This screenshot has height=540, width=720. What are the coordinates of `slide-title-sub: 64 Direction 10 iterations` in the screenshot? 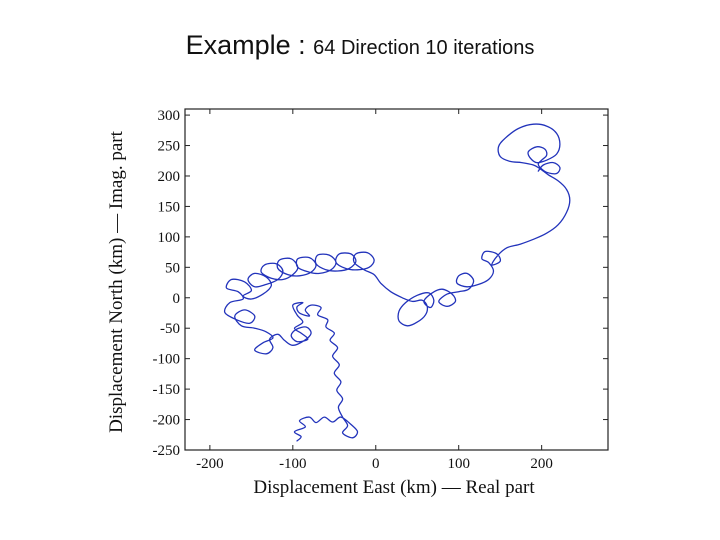 It's located at (424, 48).